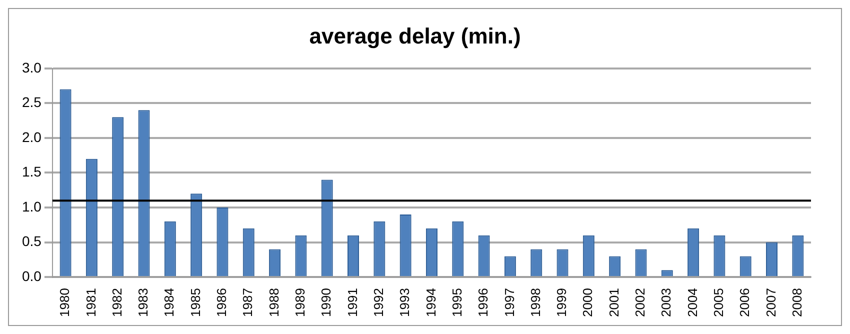  Describe the element at coordinates (300, 302) in the screenshot. I see `x-tick-label: 1989` at that location.